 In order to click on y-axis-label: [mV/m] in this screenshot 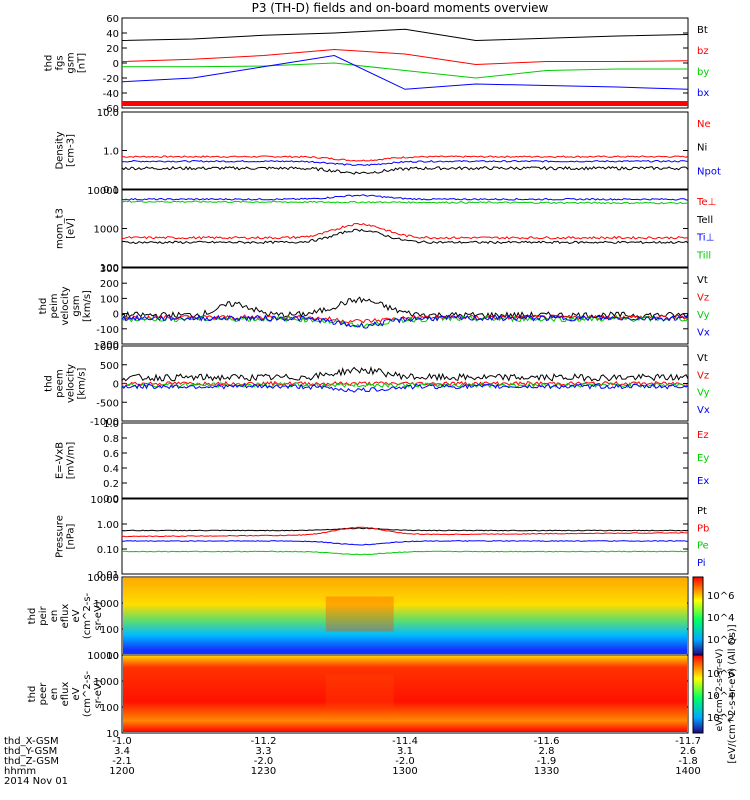, I will do `click(71, 461)`.